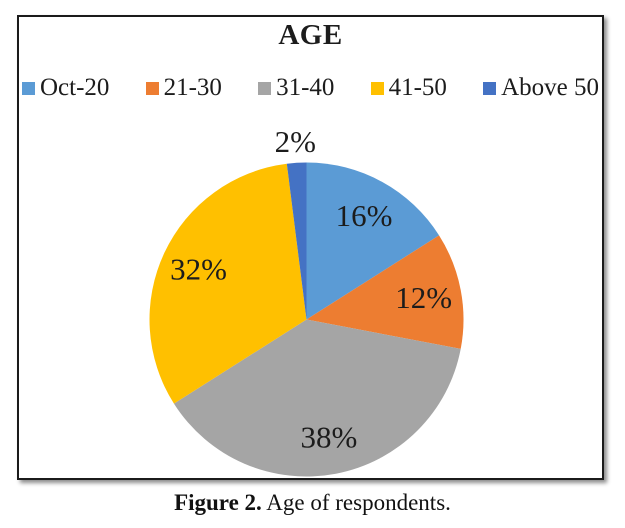 This screenshot has height=528, width=625. I want to click on legend-label: Oct-20, so click(75, 87).